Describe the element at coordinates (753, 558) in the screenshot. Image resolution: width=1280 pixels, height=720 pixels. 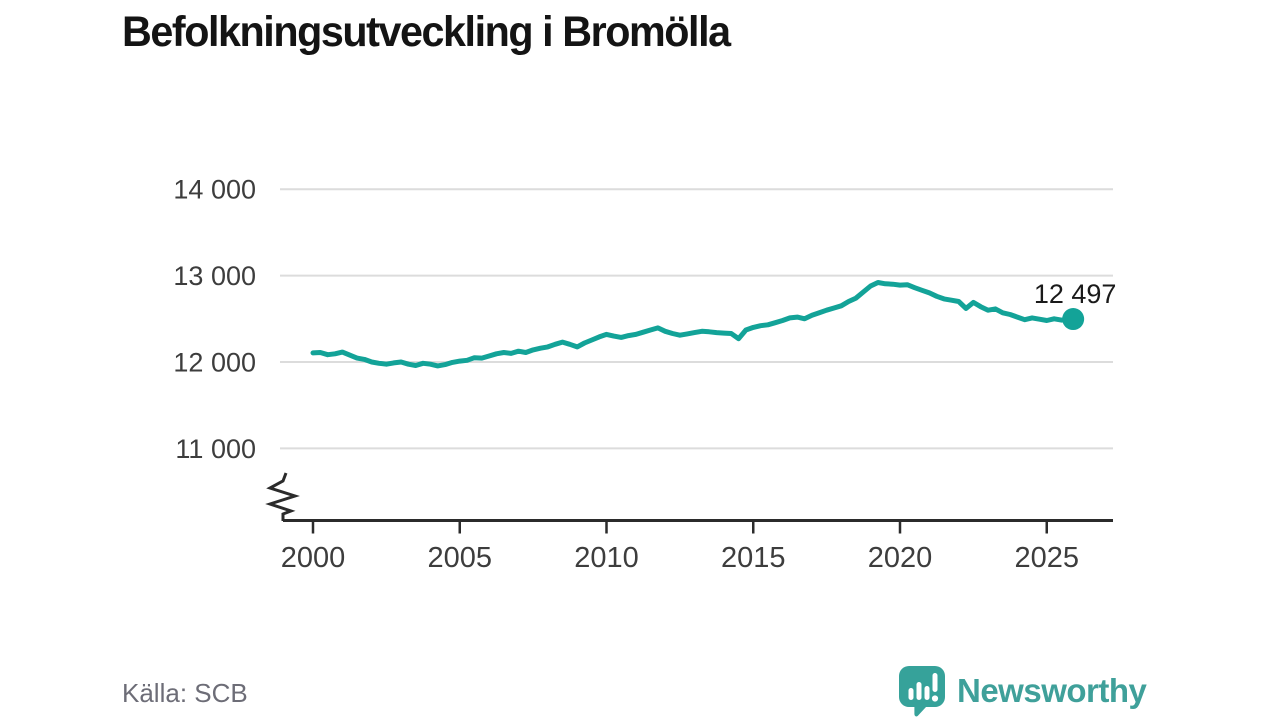
I see `x-axis-tick-label: 2015` at that location.